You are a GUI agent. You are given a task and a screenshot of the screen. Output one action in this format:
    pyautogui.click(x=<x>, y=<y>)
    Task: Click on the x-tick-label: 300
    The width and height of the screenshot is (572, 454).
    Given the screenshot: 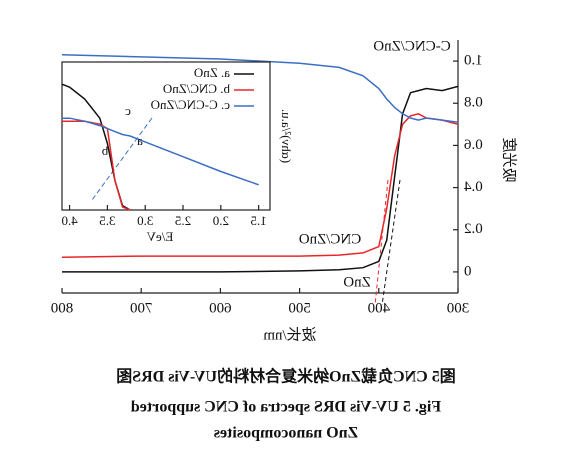 What is the action you would take?
    pyautogui.click(x=458, y=308)
    